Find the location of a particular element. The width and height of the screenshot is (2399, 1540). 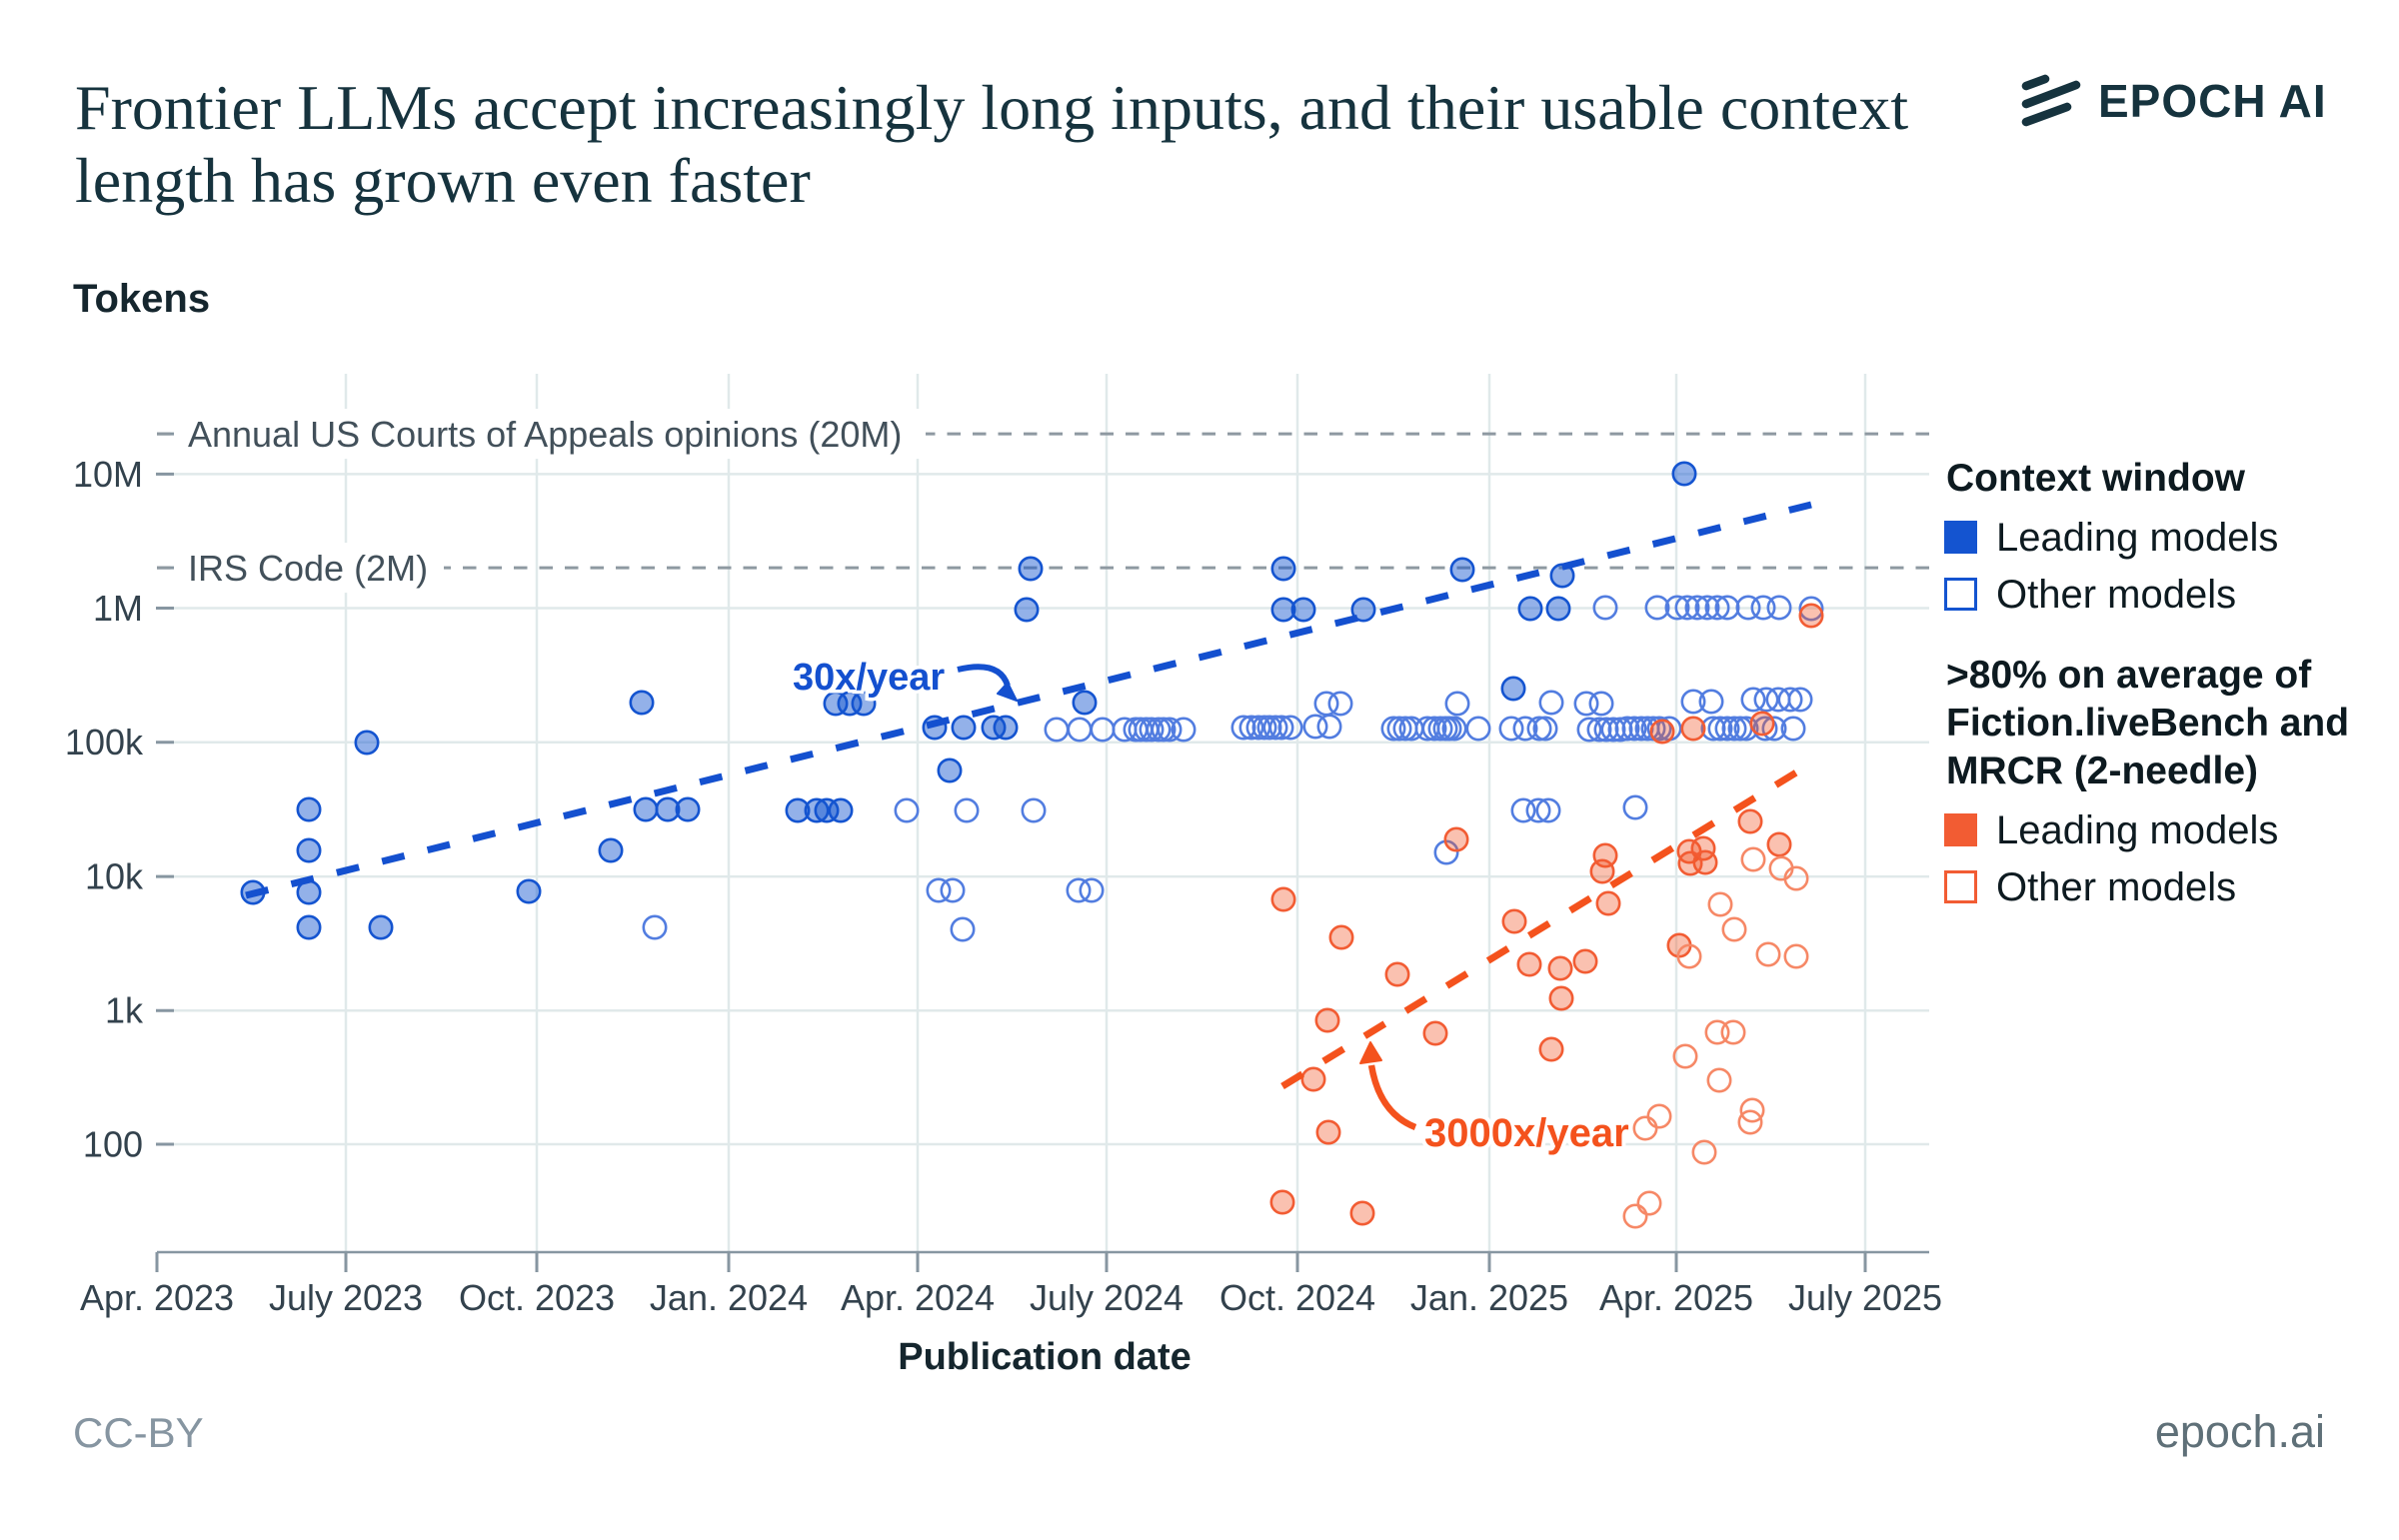

svg-text: Tokens is located at coordinates (141, 299).